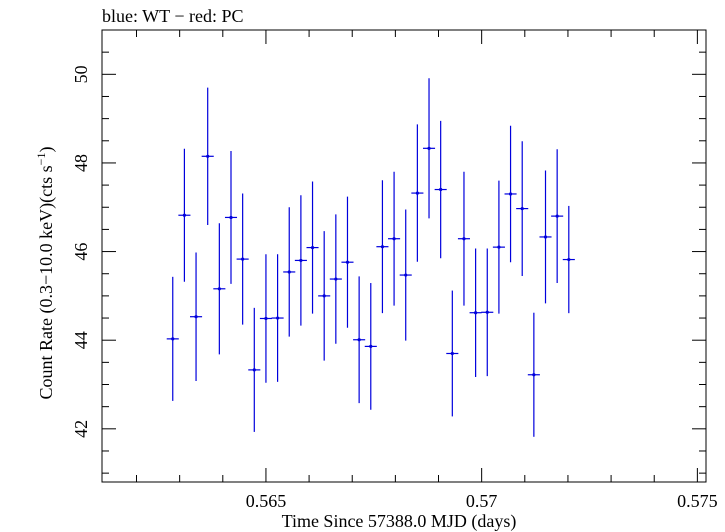 The height and width of the screenshot is (532, 725). Describe the element at coordinates (399, 521) in the screenshot. I see `x-axis-label: Time Since 57388.0 MJD (days)` at that location.